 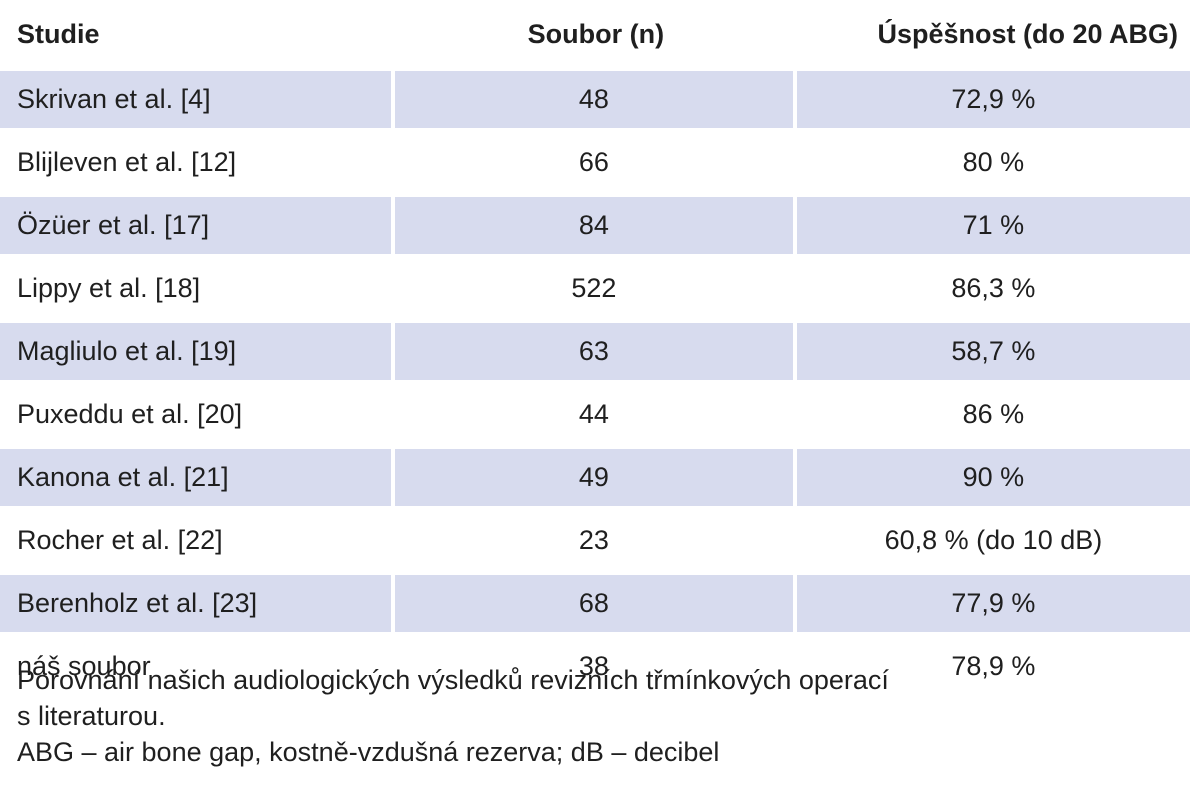 I want to click on cell-success: 90 %, so click(x=993, y=477).